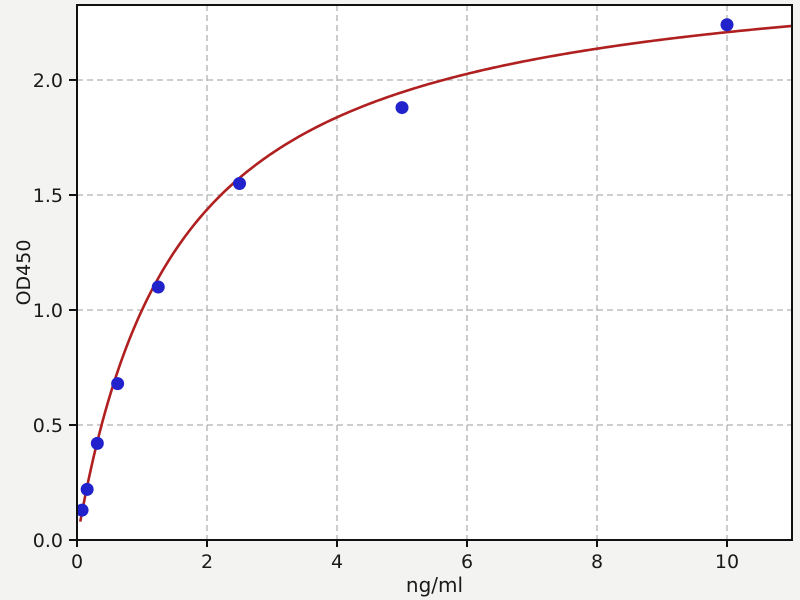  I want to click on x-tick-label: 8, so click(597, 562).